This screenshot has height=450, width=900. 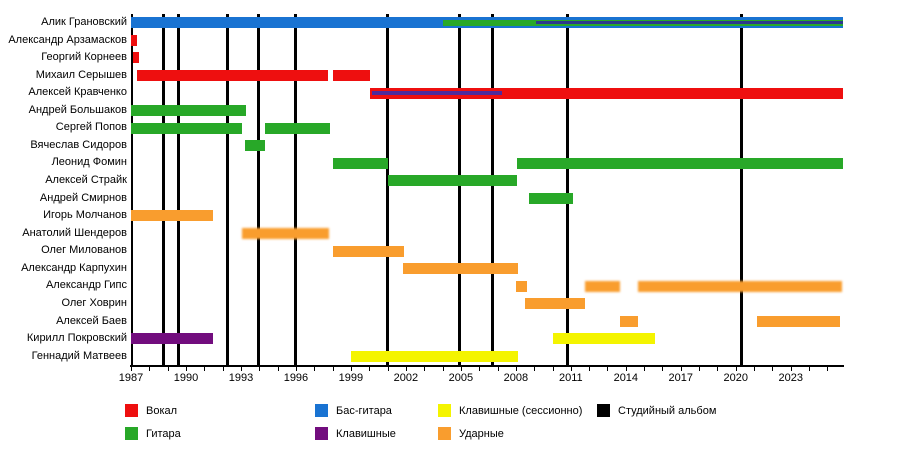 I want to click on member-label: Кирилл Покровский, so click(x=76, y=338).